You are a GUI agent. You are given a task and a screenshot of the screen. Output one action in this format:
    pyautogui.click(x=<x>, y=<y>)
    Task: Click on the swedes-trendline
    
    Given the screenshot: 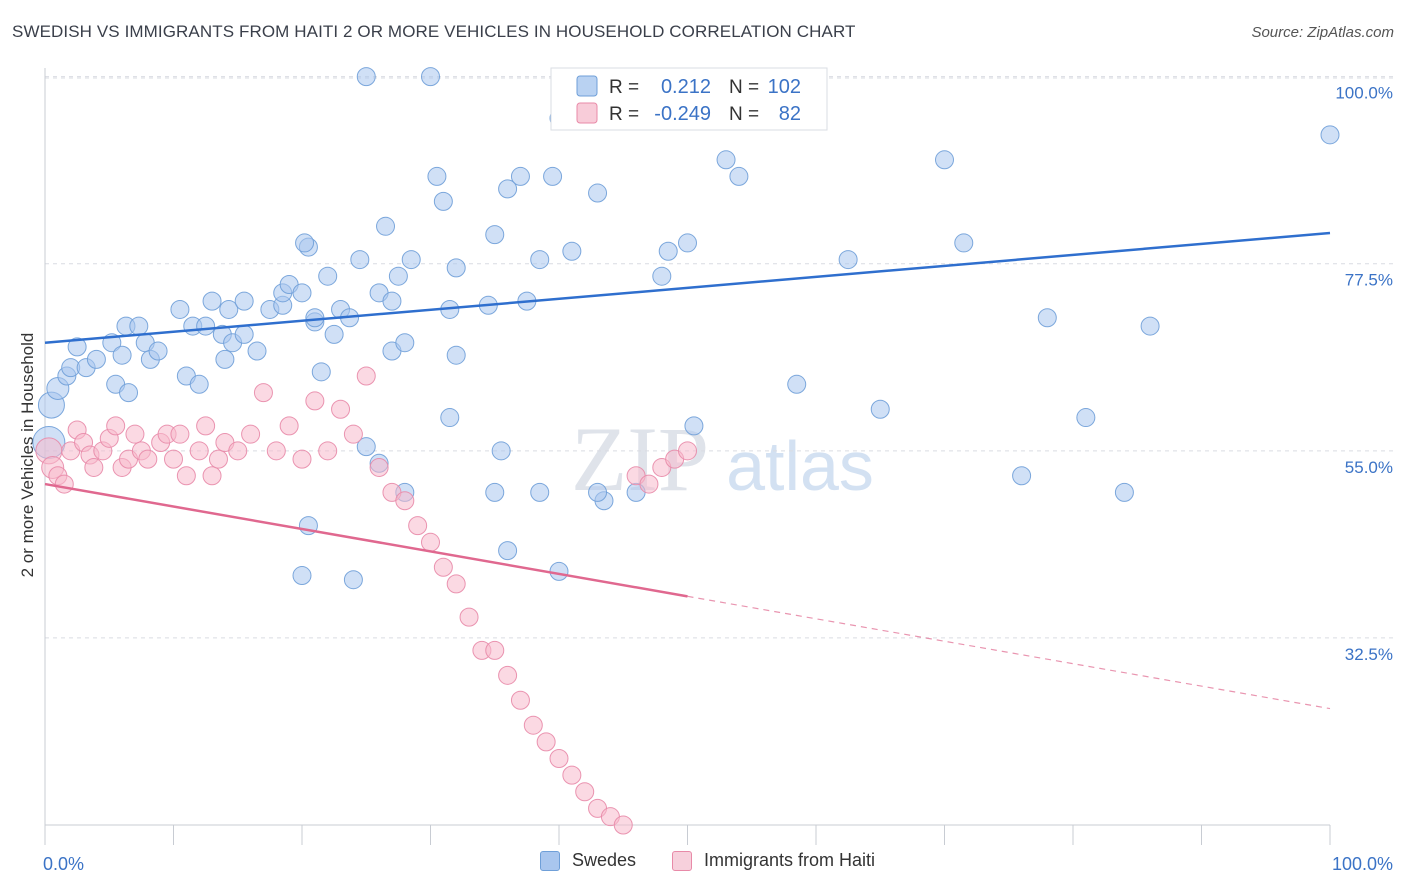 What is the action you would take?
    pyautogui.click(x=687, y=287)
    